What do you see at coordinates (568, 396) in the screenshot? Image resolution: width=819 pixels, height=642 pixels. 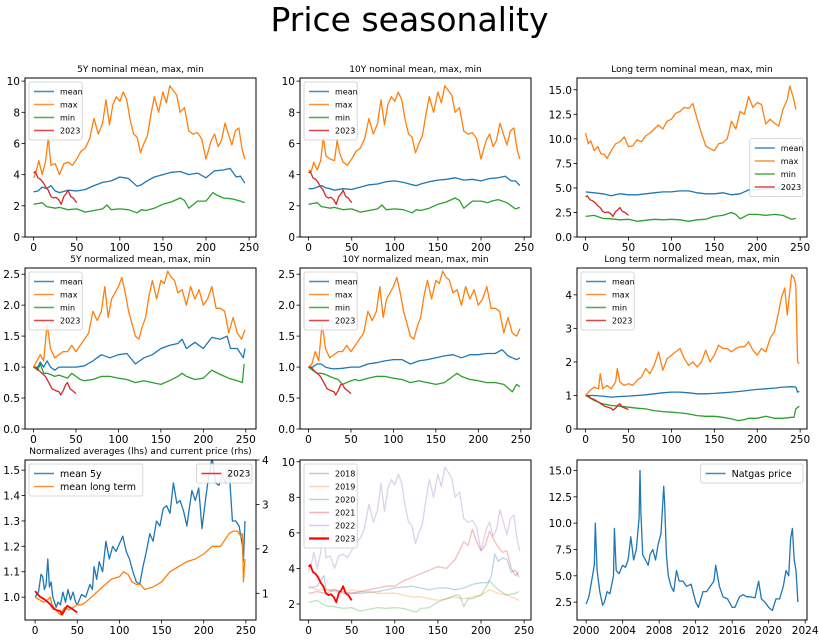 I see `y-tick-label: 1` at bounding box center [568, 396].